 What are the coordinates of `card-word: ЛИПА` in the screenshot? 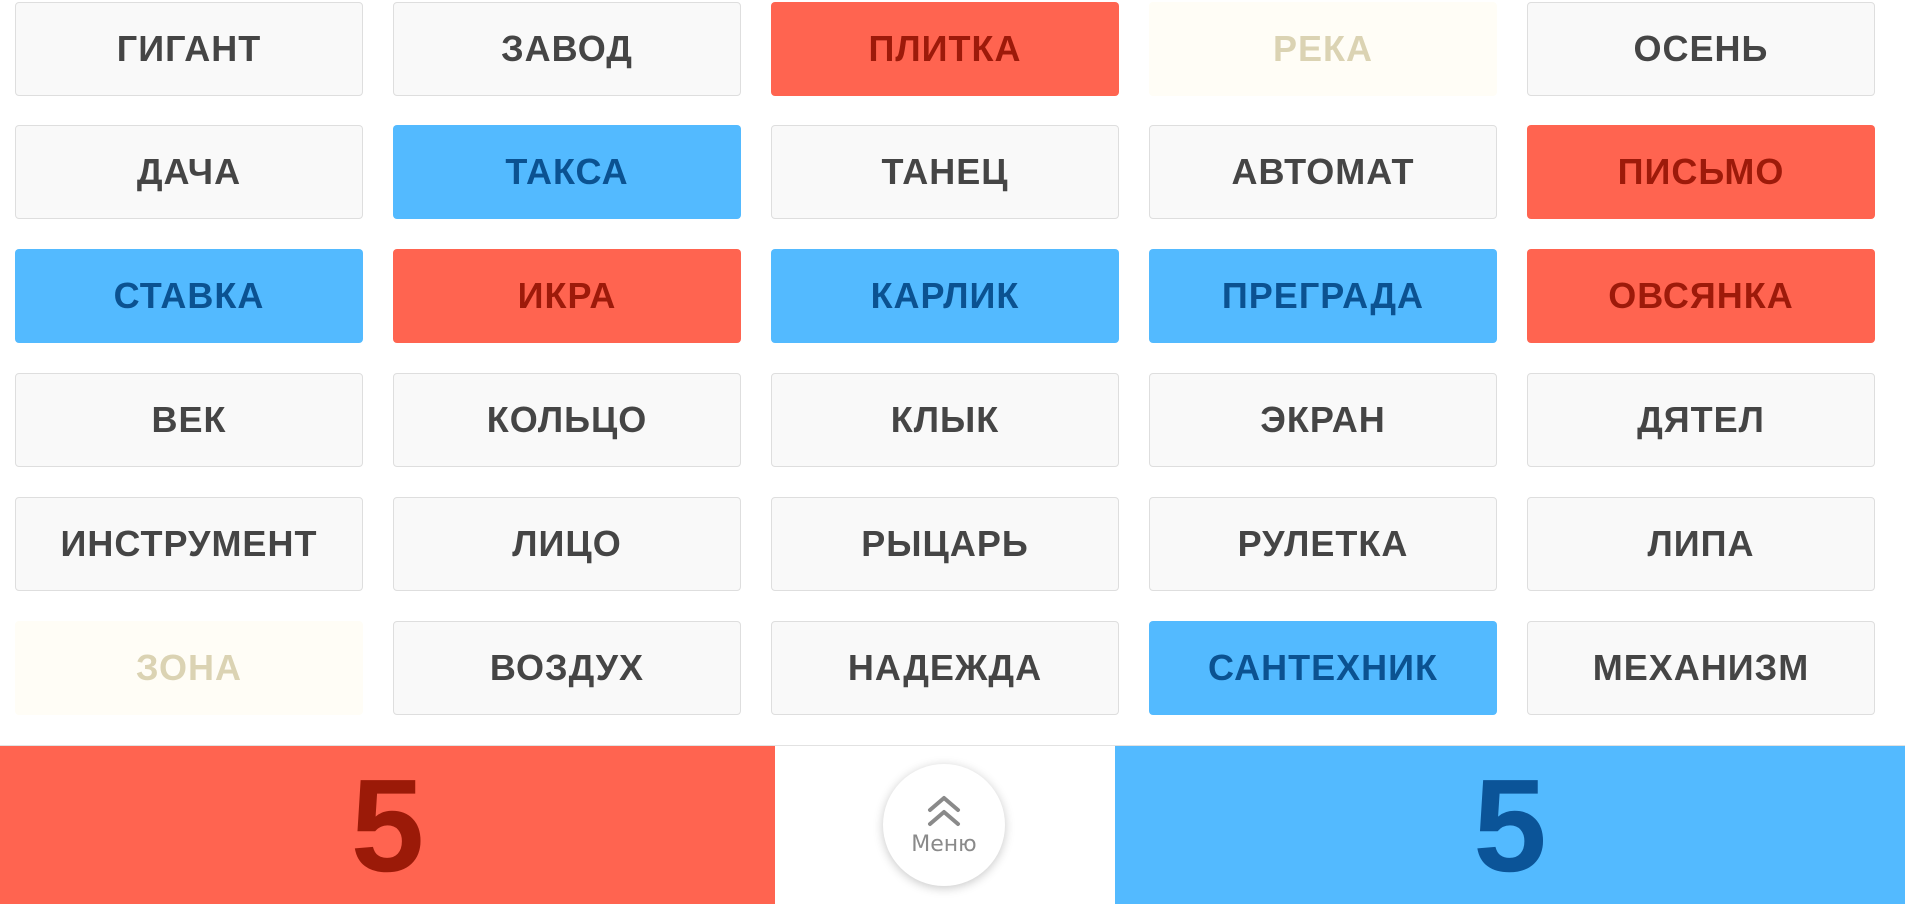 It's located at (1701, 543).